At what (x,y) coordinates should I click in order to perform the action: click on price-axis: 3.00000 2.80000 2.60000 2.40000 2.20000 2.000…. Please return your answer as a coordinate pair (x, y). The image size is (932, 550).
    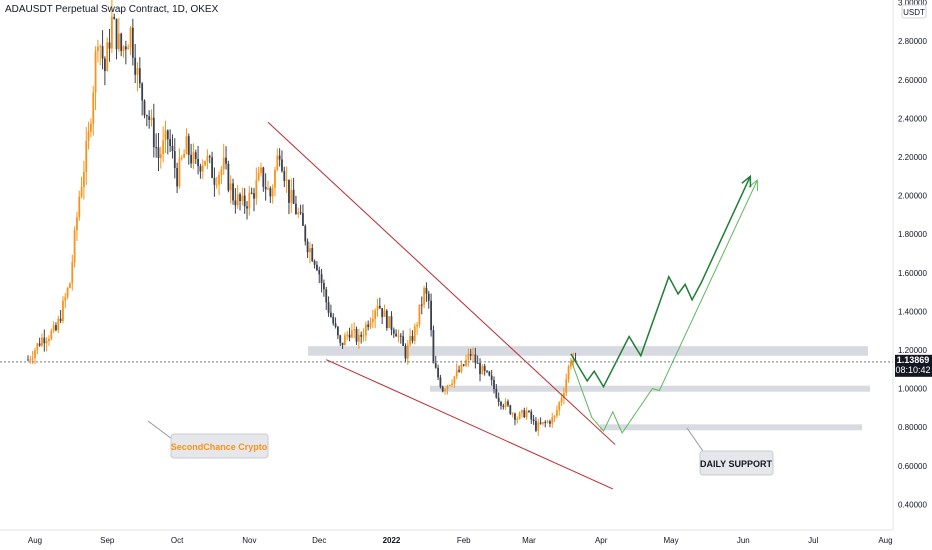
    Looking at the image, I should click on (909, 265).